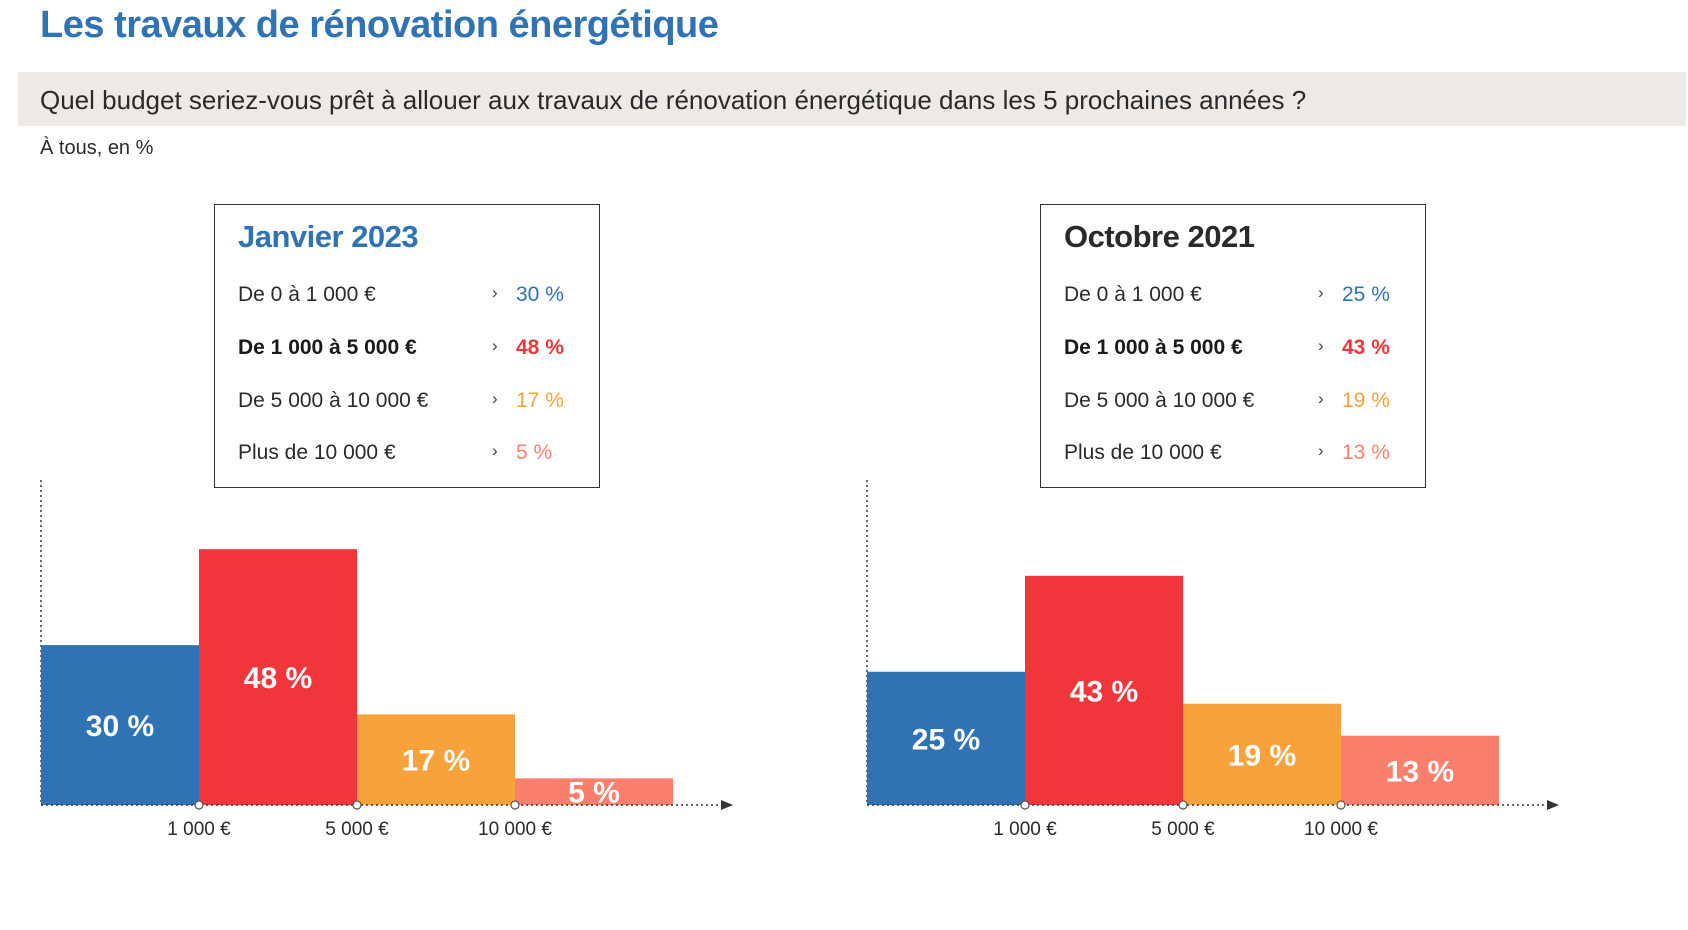  Describe the element at coordinates (1229, 456) in the screenshot. I see `legend-row: Plus de 10 000 € › 13 %` at that location.